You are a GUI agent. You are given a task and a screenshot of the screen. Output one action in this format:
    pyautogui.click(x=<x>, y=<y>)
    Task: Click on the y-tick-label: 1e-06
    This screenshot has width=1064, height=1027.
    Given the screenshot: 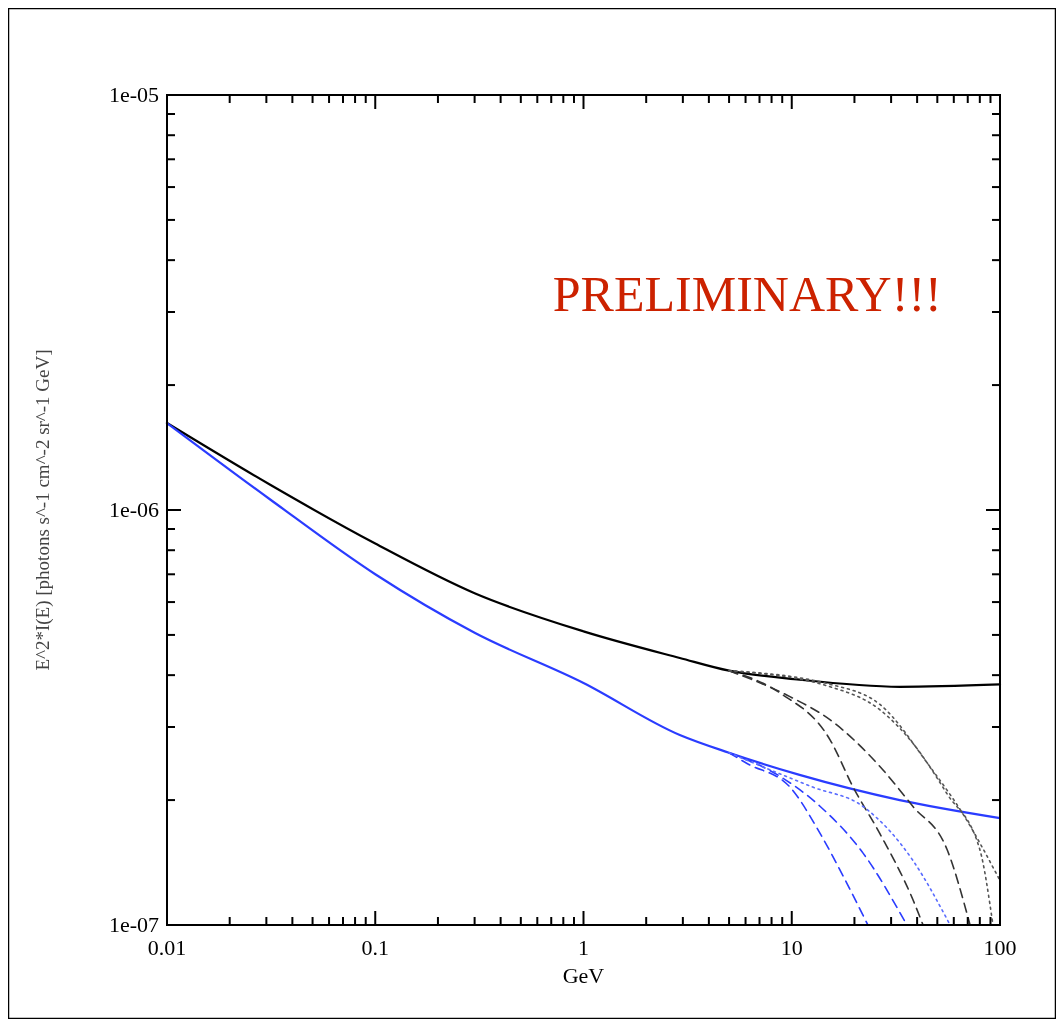 What is the action you would take?
    pyautogui.click(x=133, y=509)
    